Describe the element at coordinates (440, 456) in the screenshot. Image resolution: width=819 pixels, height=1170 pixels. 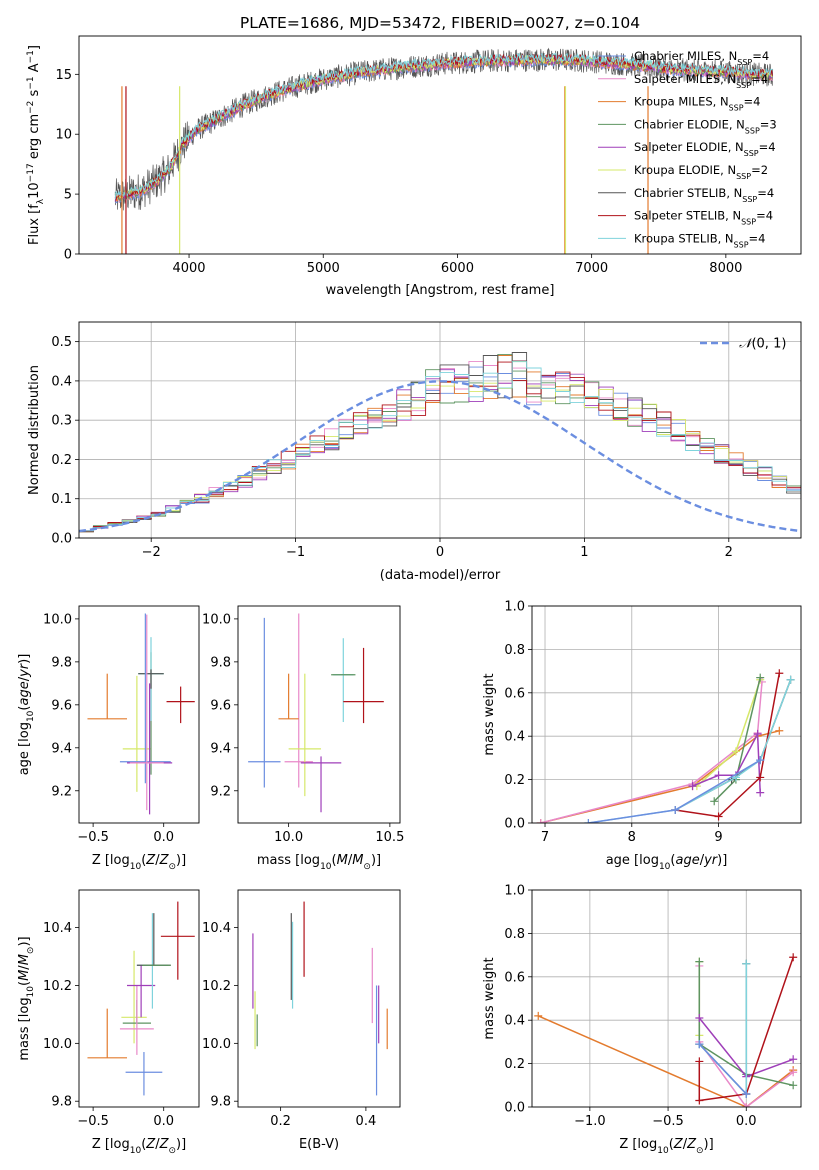
I see `gaussian-curve` at that location.